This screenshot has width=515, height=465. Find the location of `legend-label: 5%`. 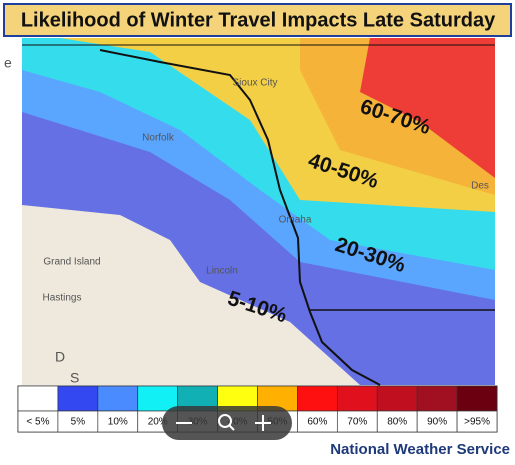

legend-label: 5% is located at coordinates (78, 422).